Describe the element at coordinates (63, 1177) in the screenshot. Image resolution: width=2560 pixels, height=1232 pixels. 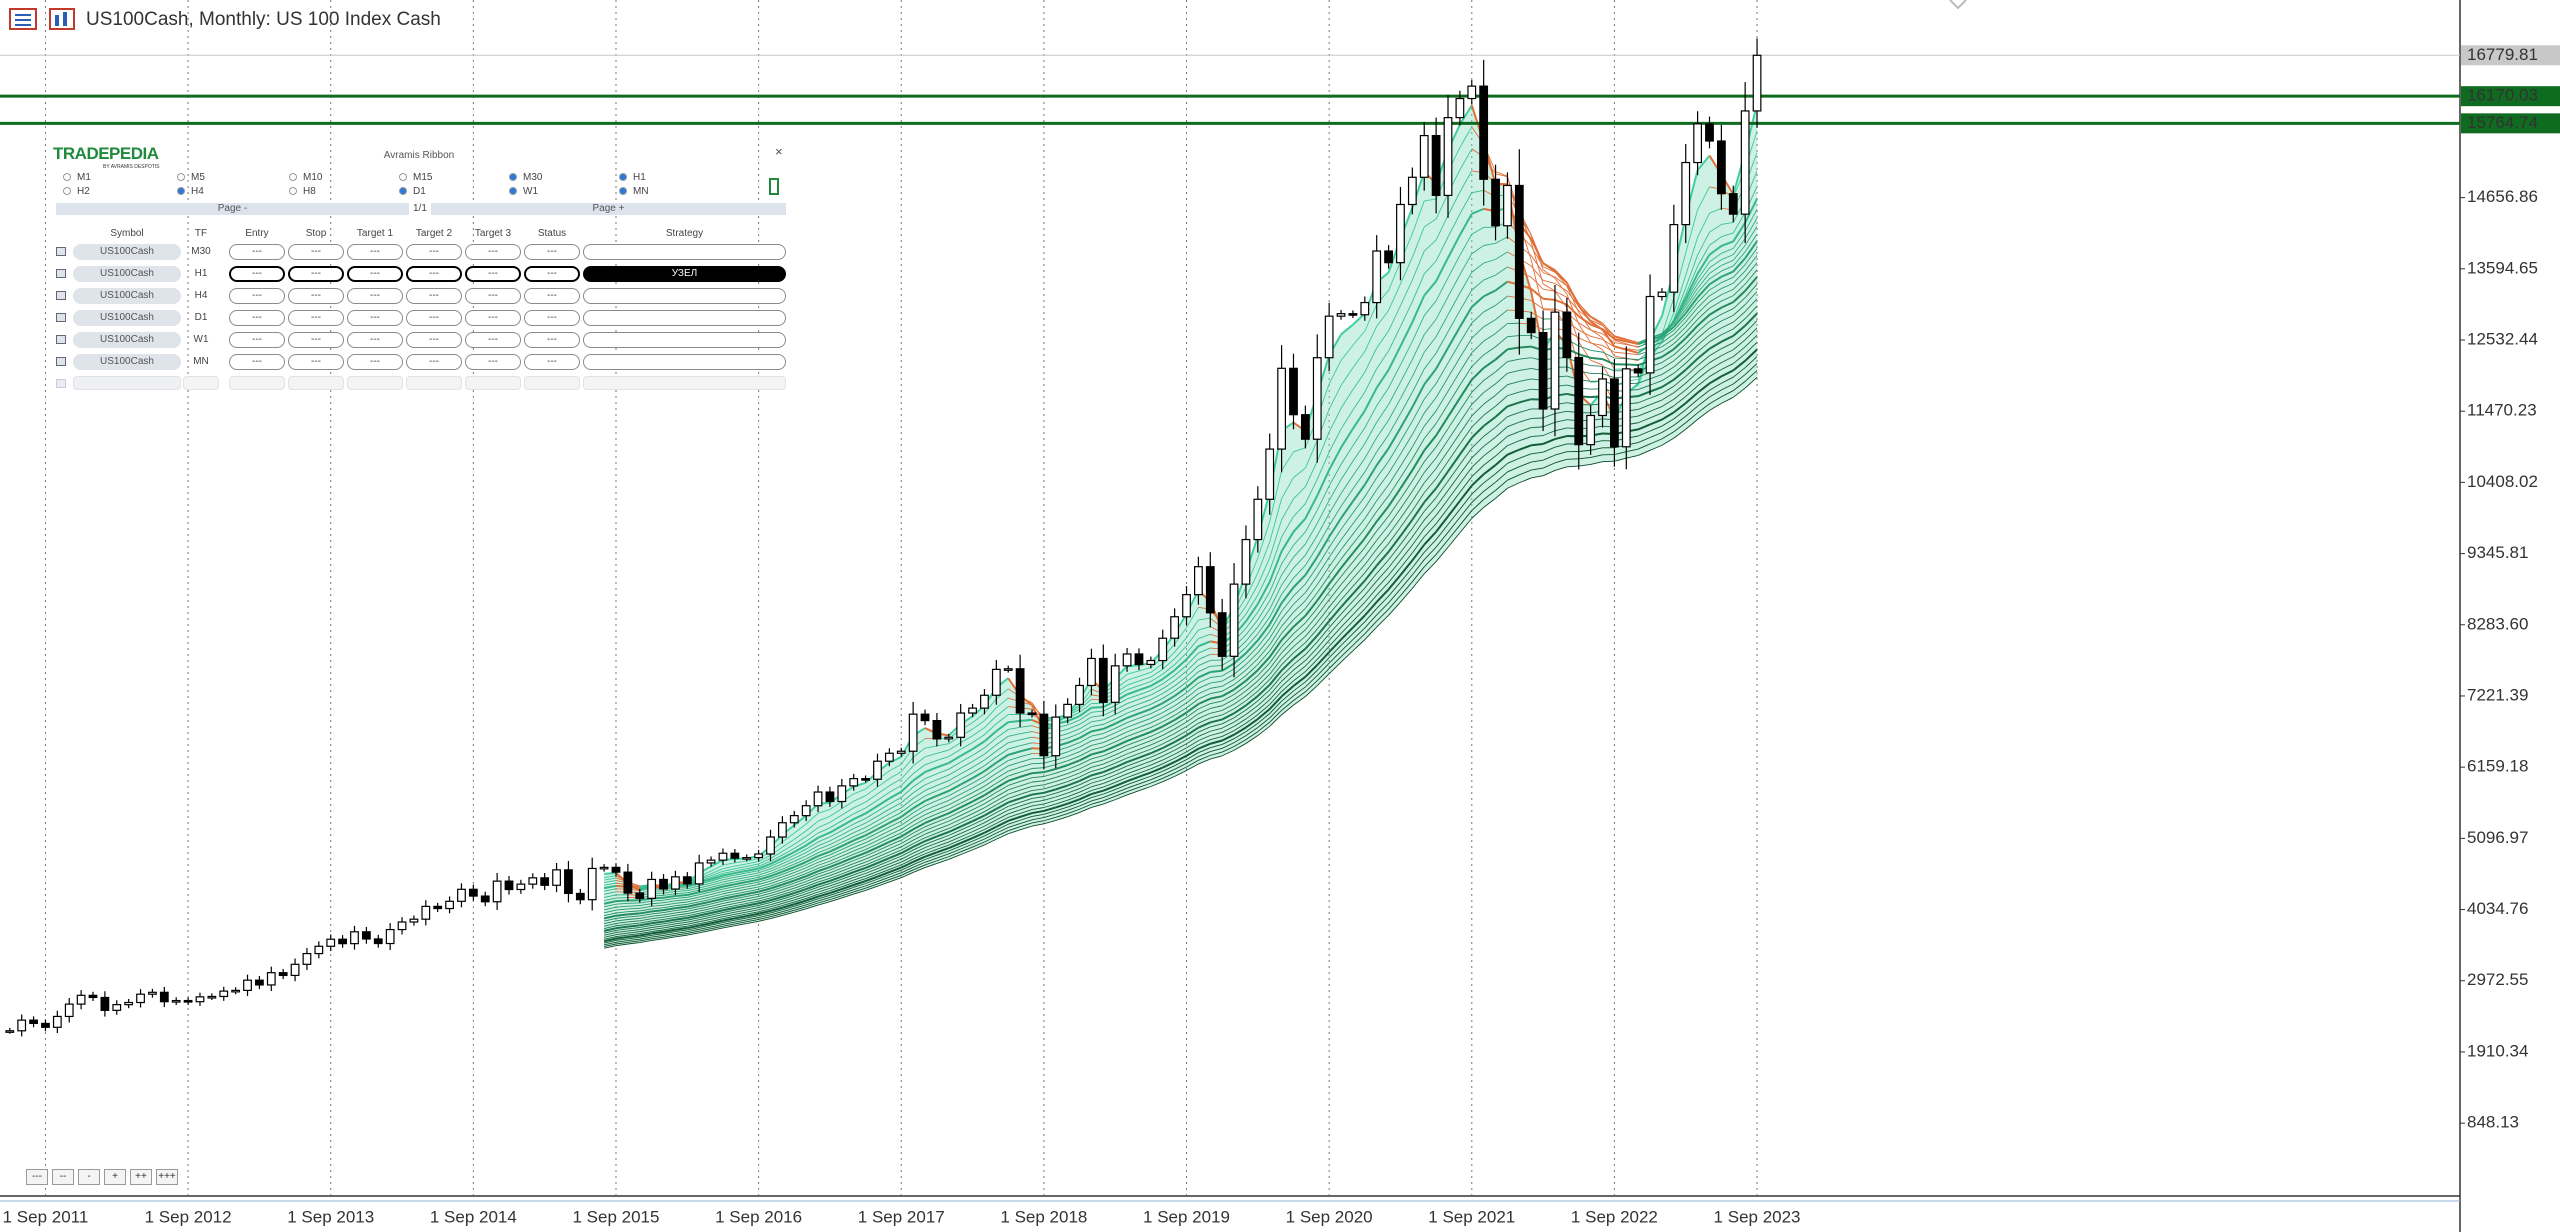
I see `scale-button: --` at that location.